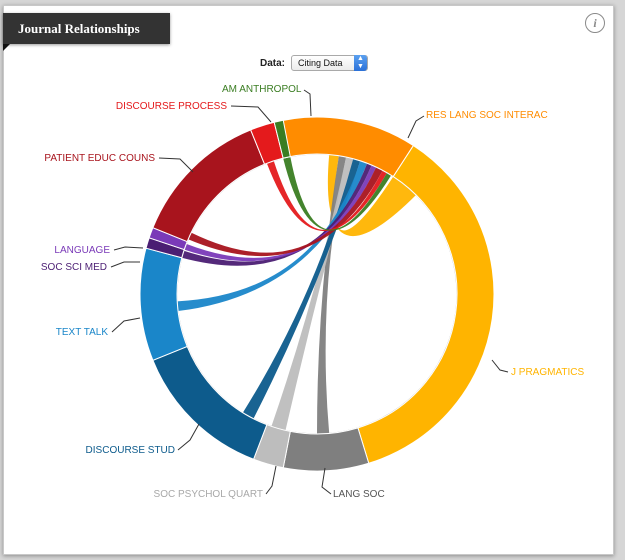  What do you see at coordinates (359, 494) in the screenshot?
I see `label-lang-soc: LANG SOC` at bounding box center [359, 494].